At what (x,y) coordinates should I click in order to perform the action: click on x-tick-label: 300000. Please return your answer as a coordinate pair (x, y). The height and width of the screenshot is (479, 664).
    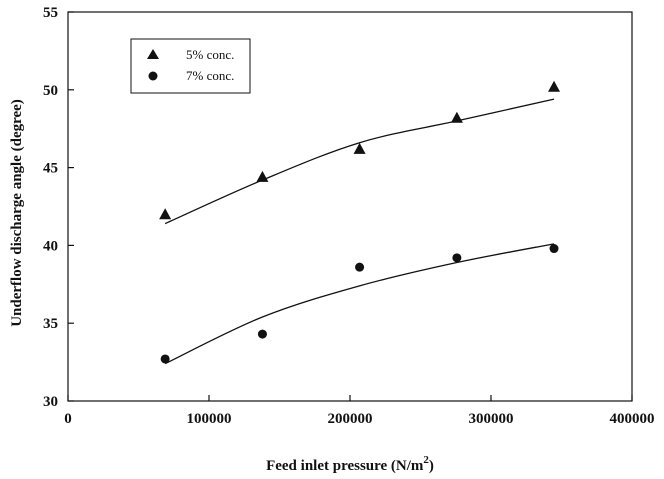
    Looking at the image, I should click on (491, 419).